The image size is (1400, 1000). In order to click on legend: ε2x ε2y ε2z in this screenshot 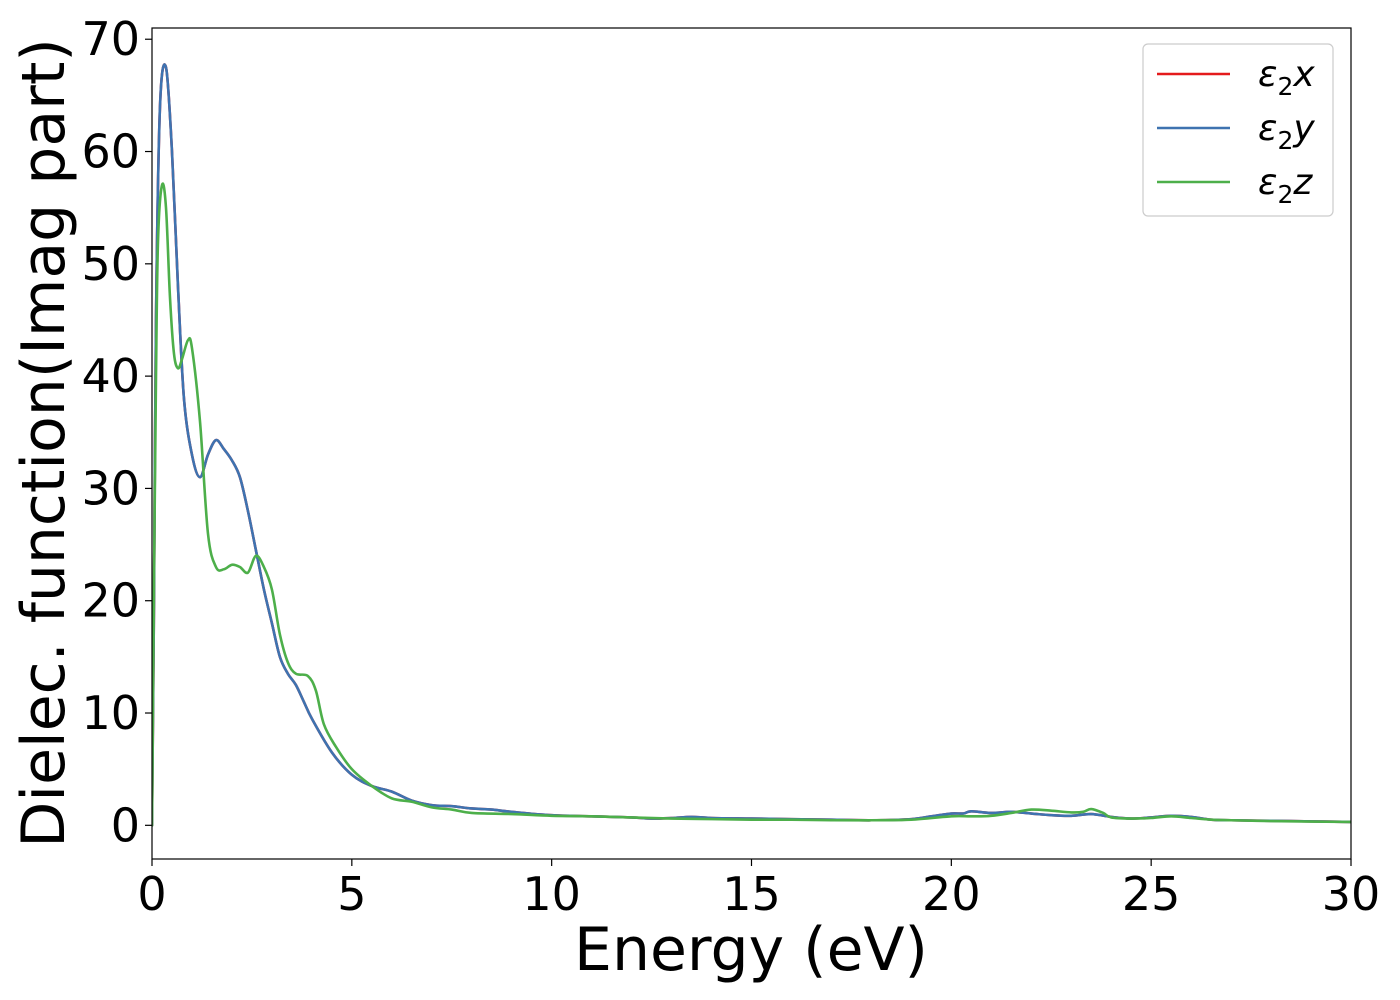, I will do `click(1238, 130)`.